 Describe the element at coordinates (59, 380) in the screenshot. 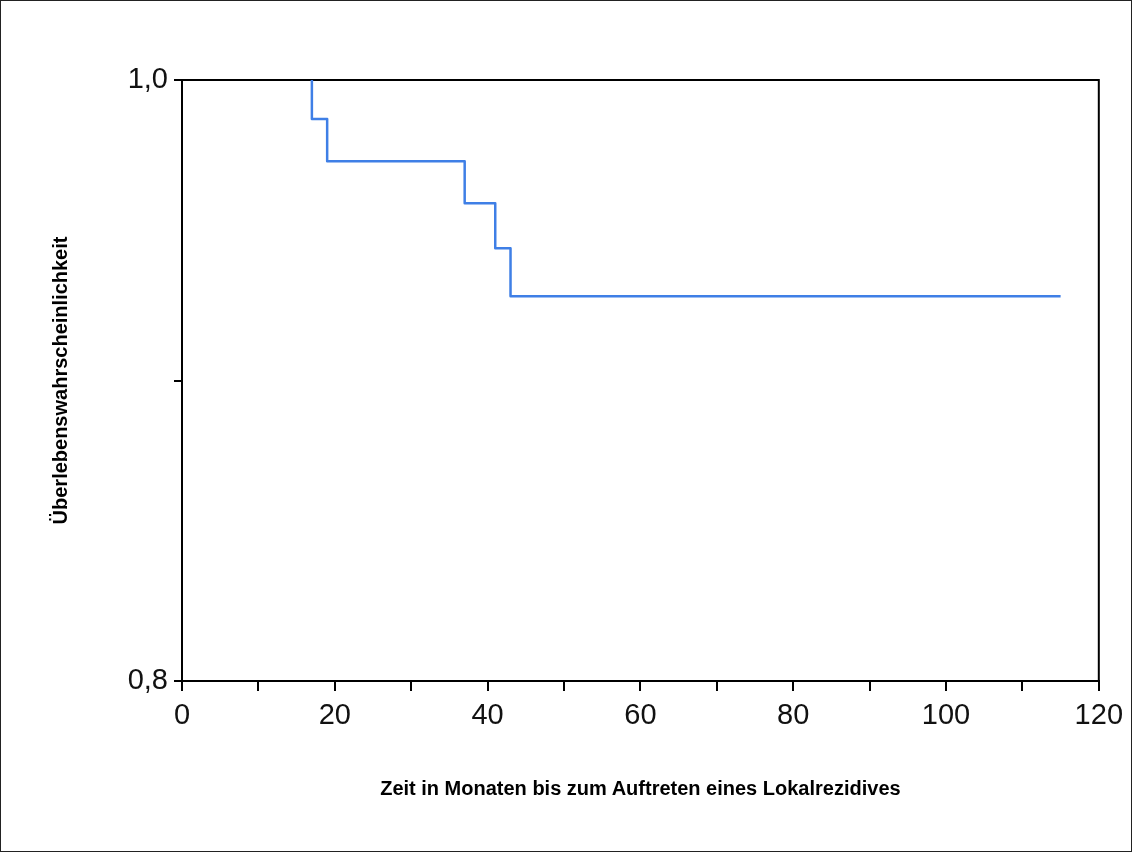

I see `y-axis-title: Überlebenswahrscheinlichkeit` at that location.